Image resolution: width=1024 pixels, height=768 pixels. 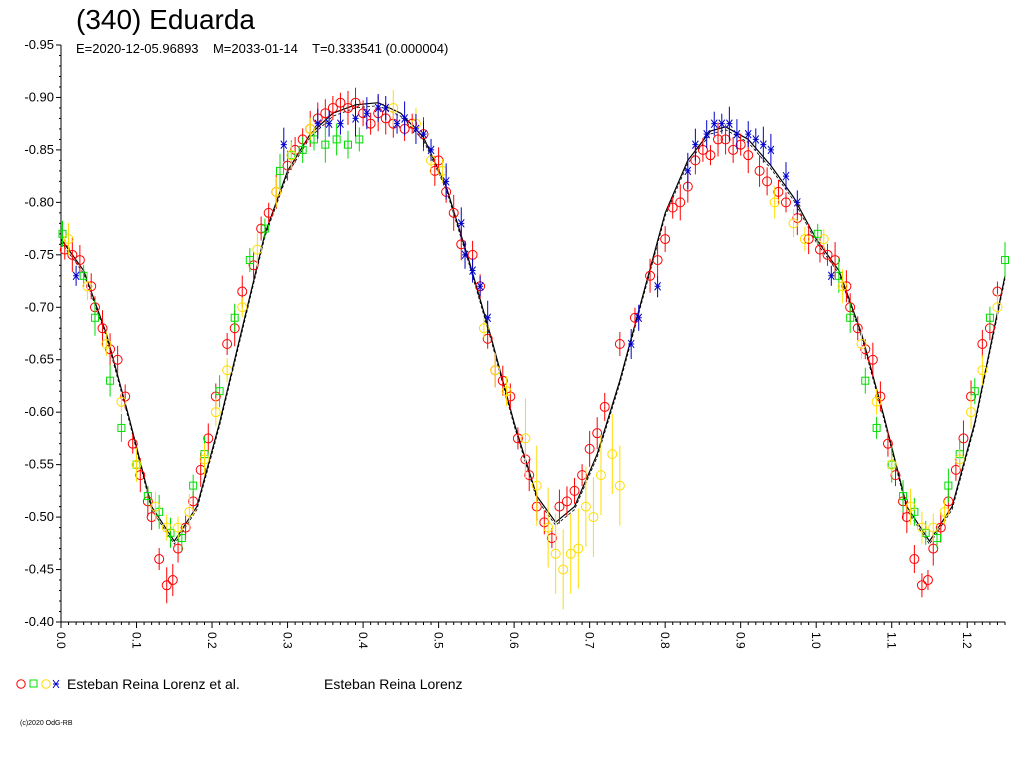 What do you see at coordinates (46, 723) in the screenshot?
I see `copyright-text: (c)2020 OdG-RB` at bounding box center [46, 723].